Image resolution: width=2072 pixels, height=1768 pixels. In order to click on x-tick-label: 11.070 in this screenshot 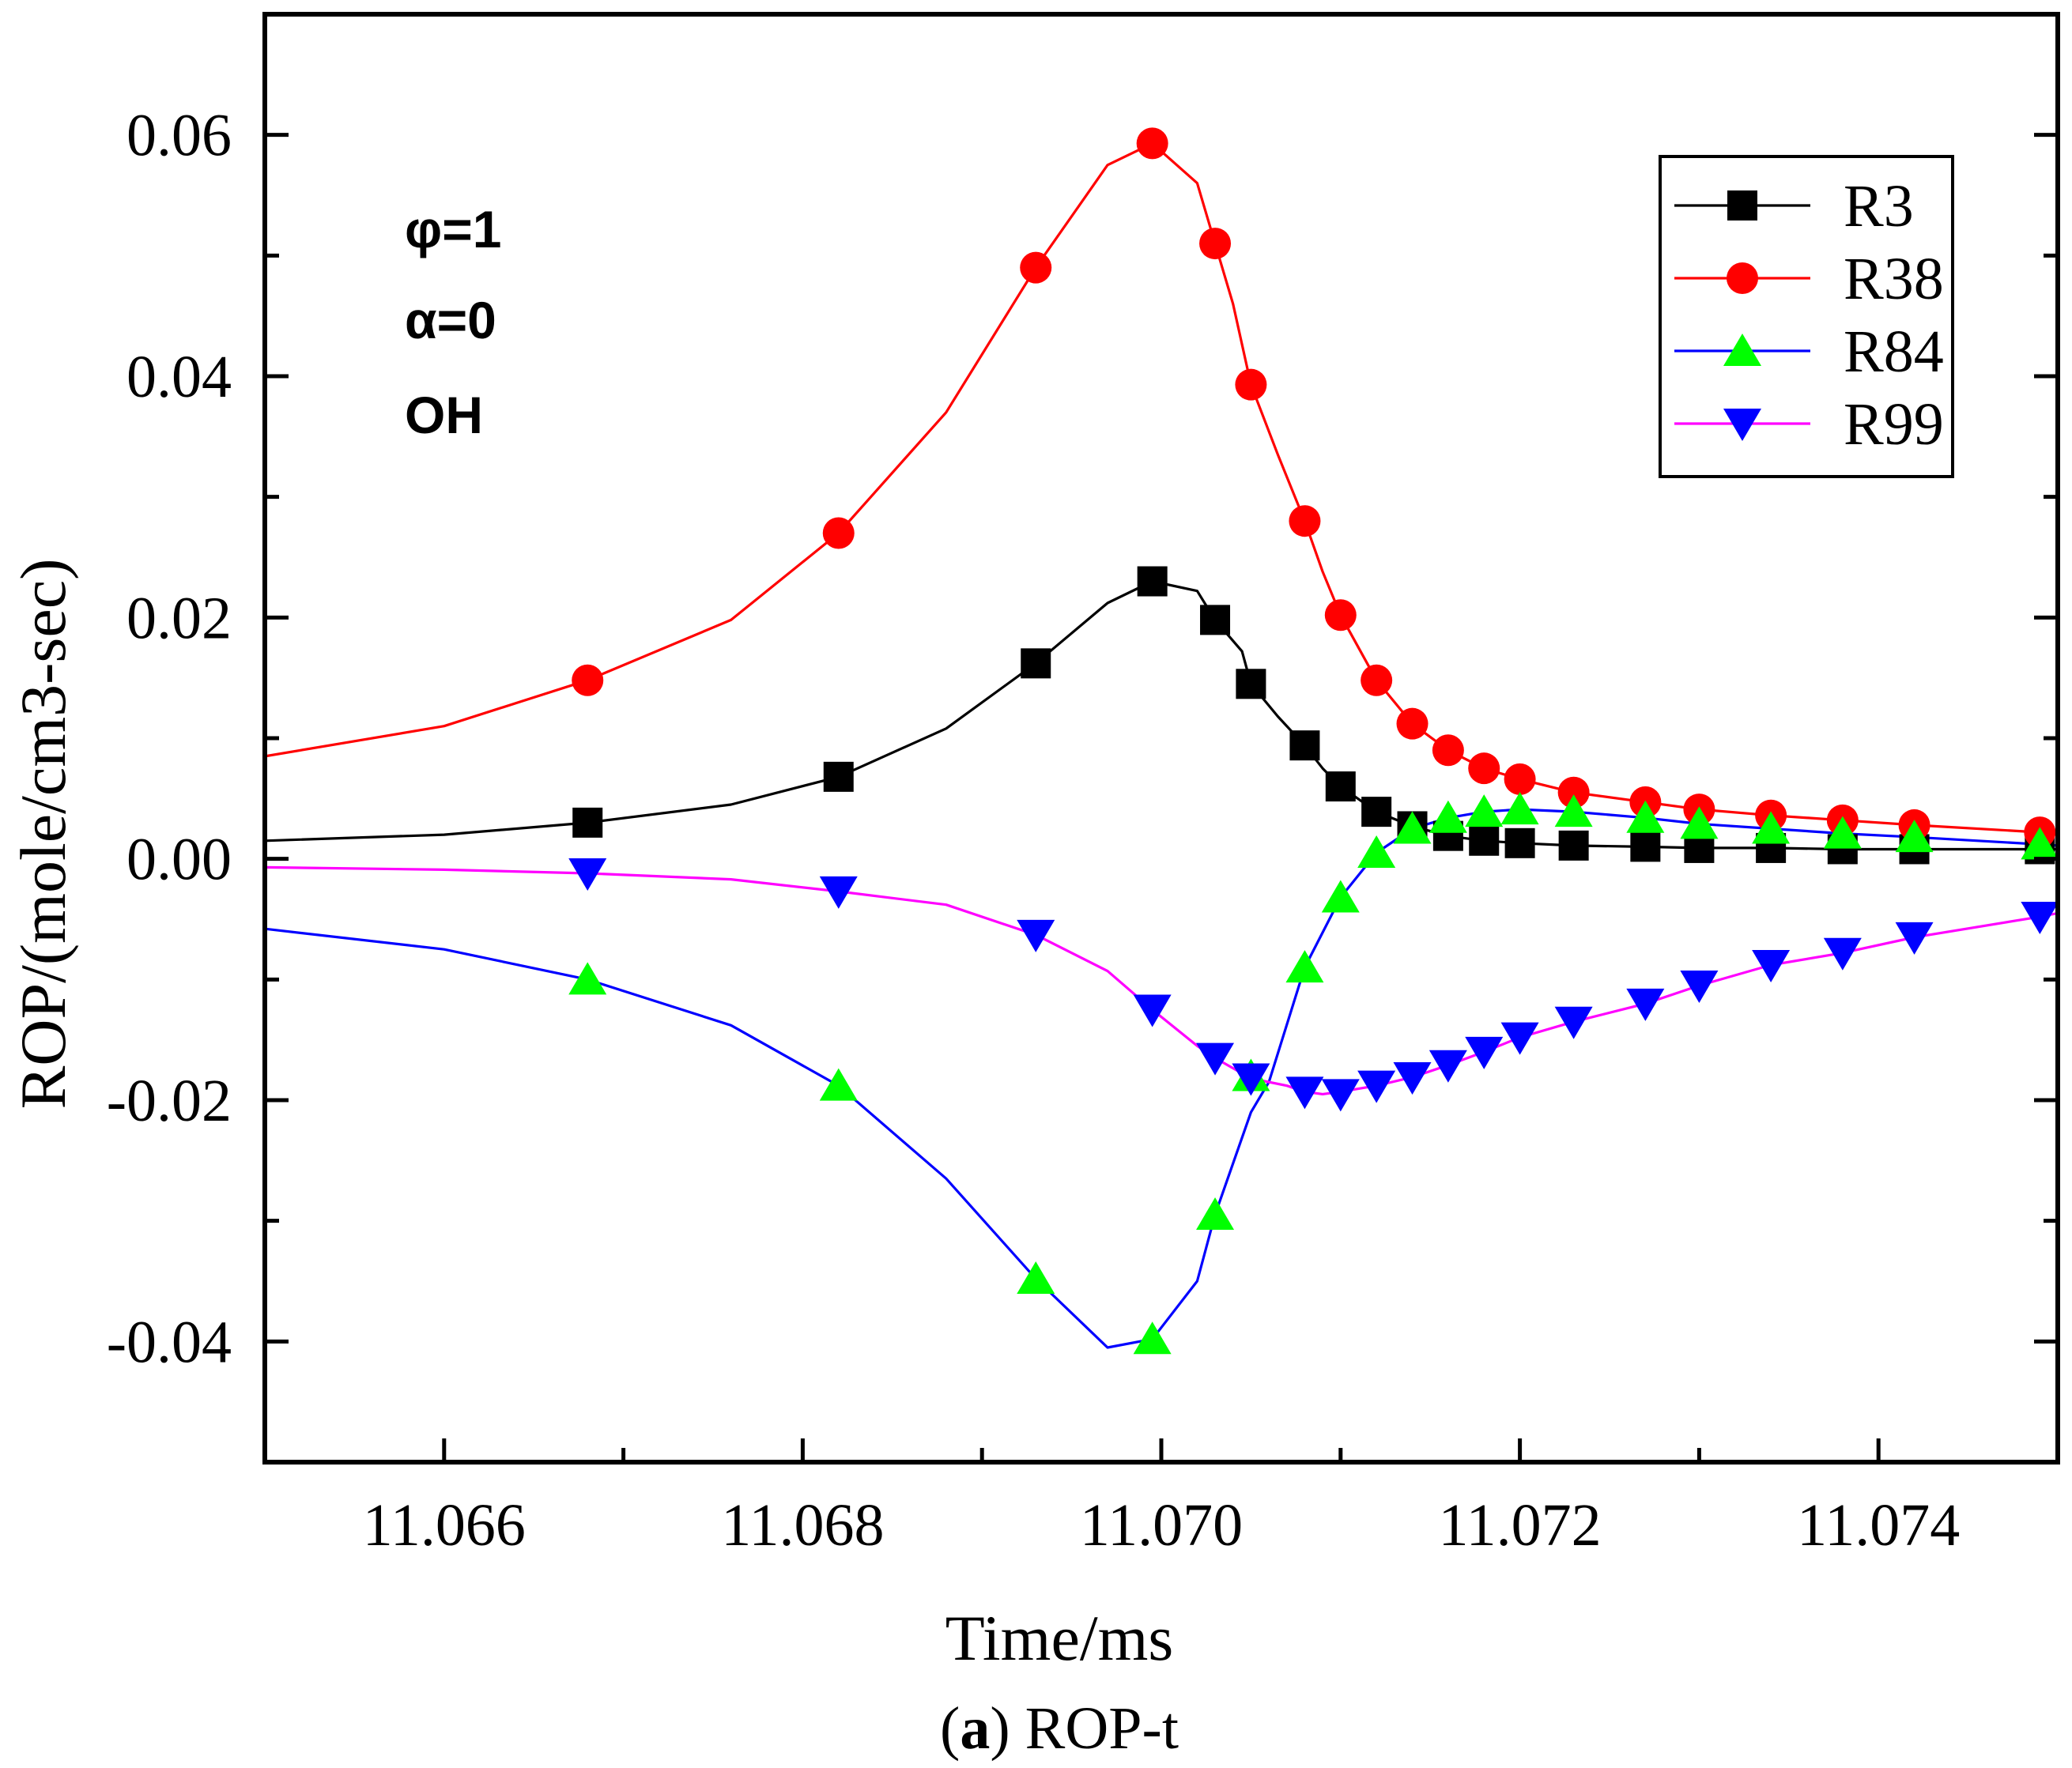, I will do `click(1162, 1525)`.